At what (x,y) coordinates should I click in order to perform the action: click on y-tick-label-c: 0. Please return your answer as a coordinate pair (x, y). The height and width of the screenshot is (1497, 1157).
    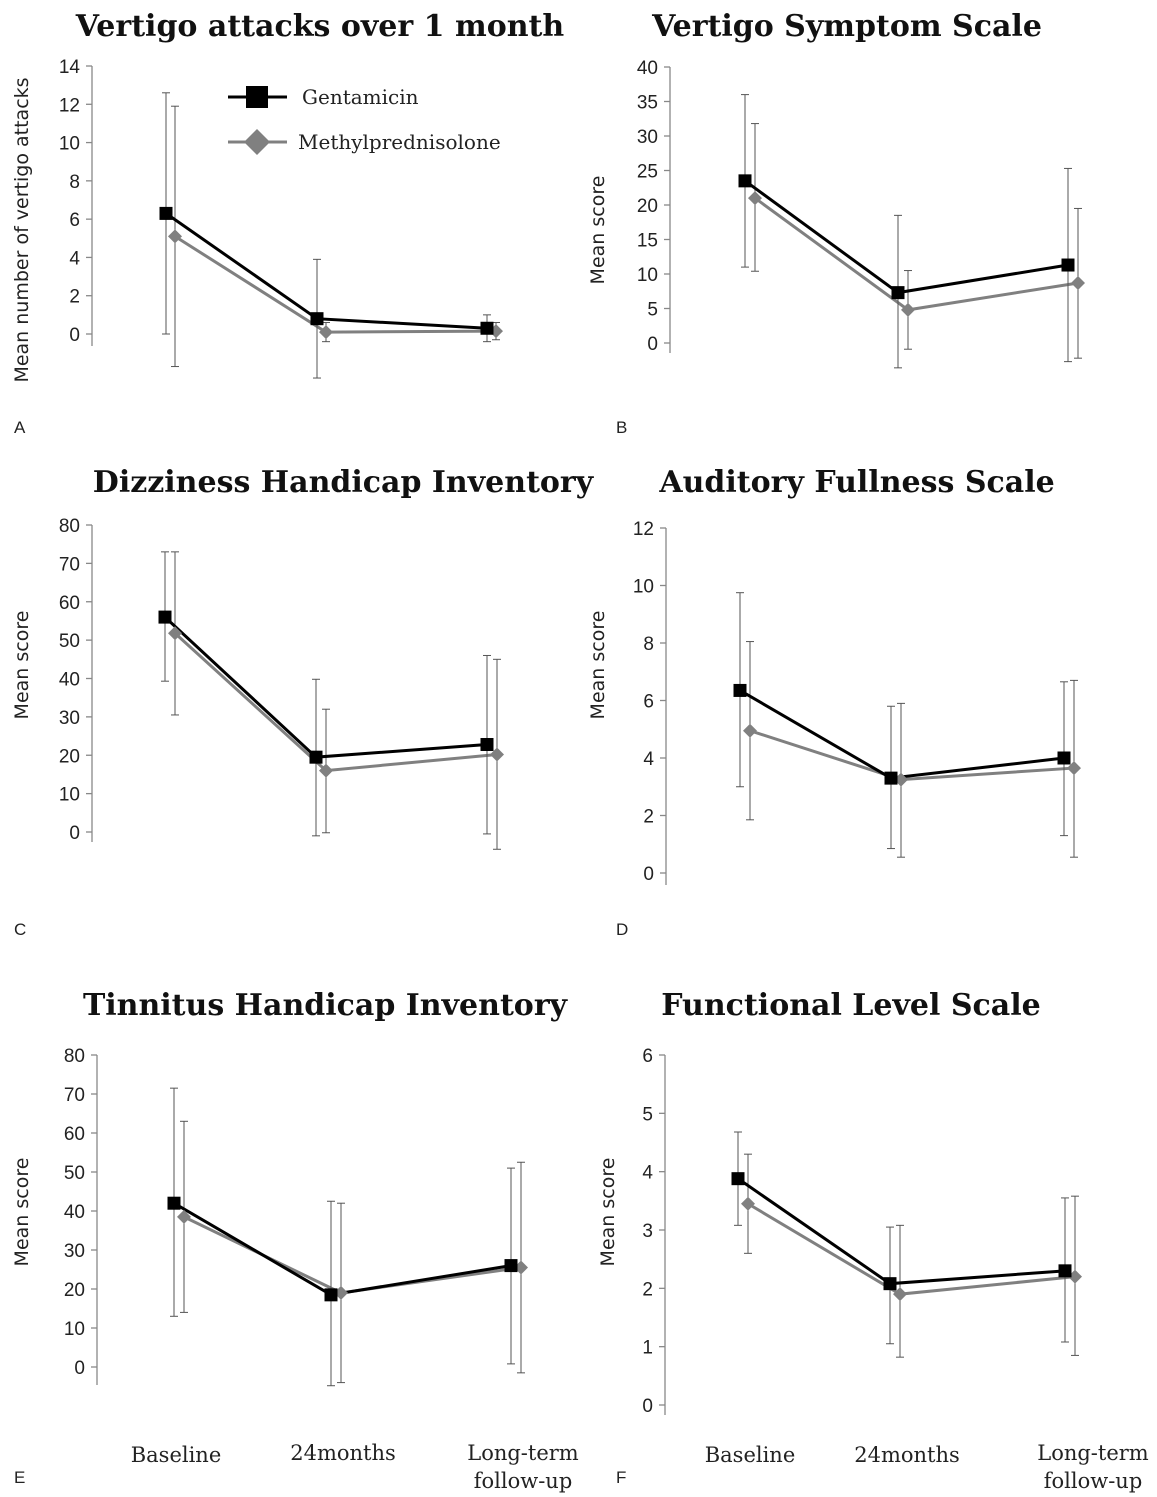
    Looking at the image, I should click on (74, 833).